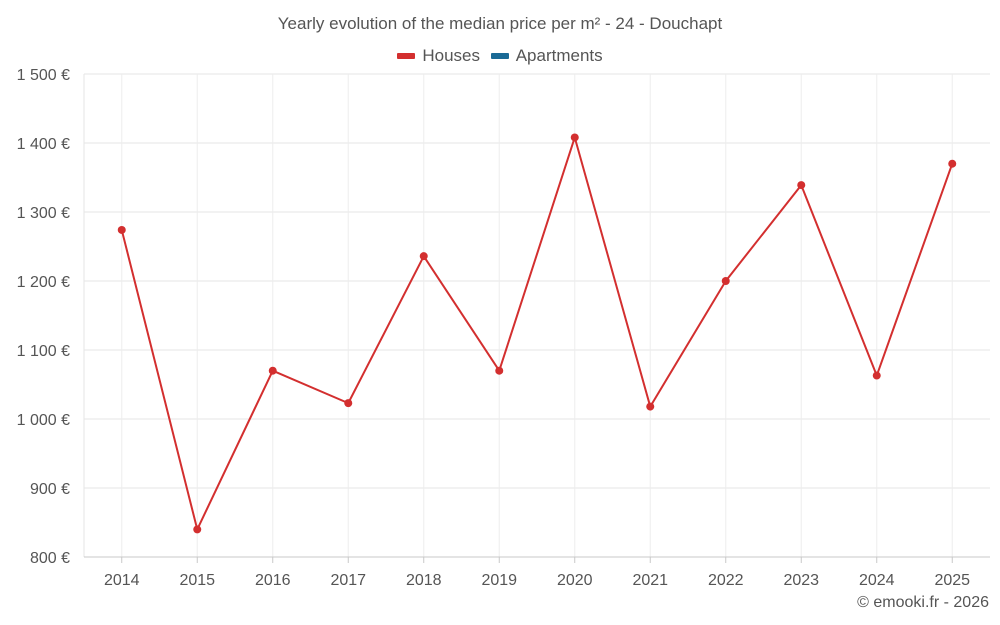  Describe the element at coordinates (650, 406) in the screenshot. I see `data-point-houses-2021` at that location.